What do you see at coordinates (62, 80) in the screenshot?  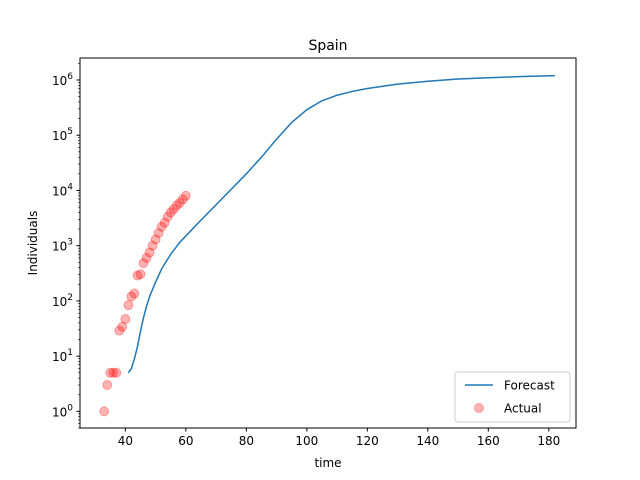 I see `y-tick-label: 10⁶` at bounding box center [62, 80].